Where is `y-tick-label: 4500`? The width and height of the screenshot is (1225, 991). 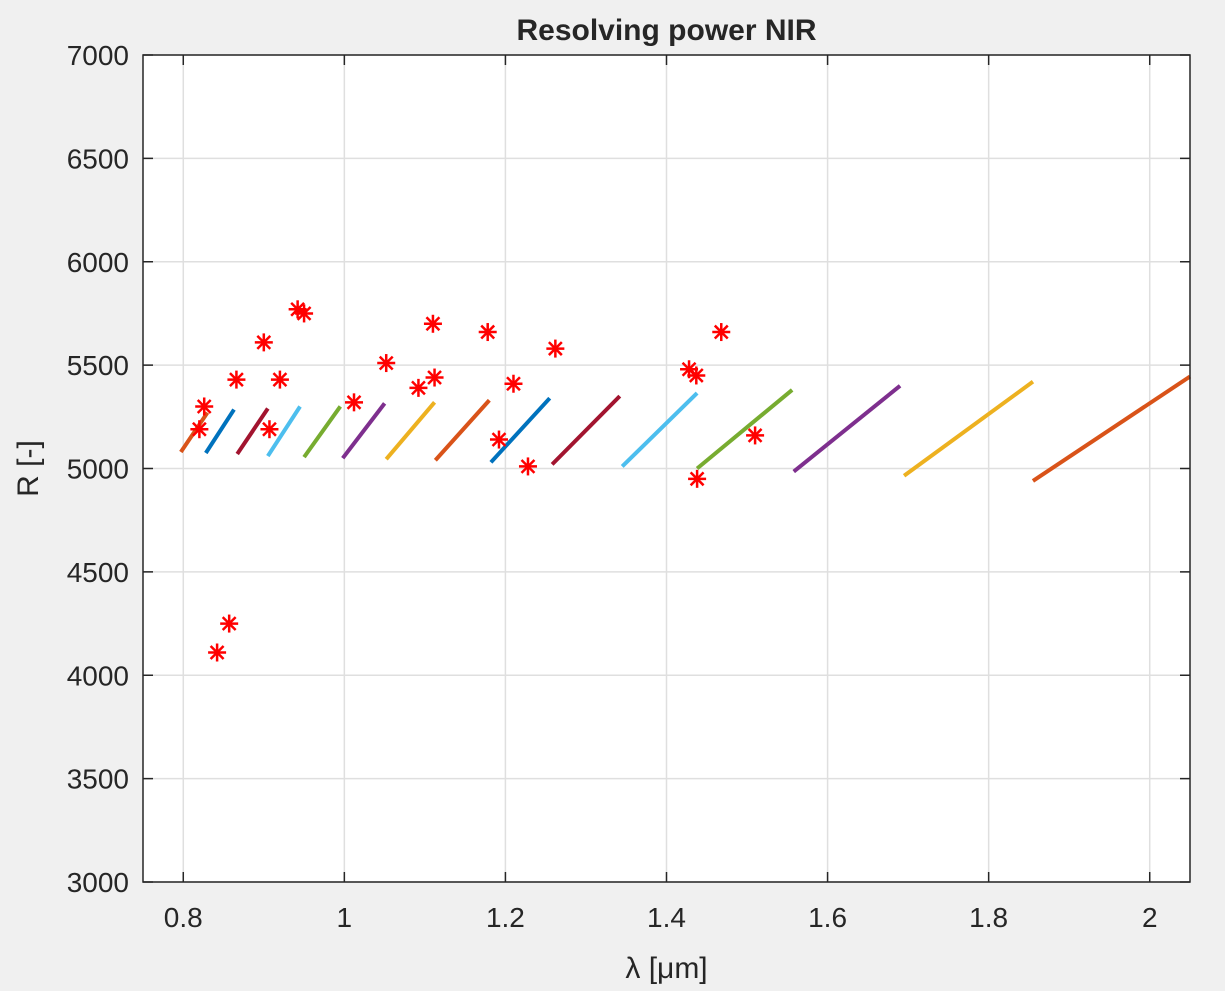 y-tick-label: 4500 is located at coordinates (98, 572).